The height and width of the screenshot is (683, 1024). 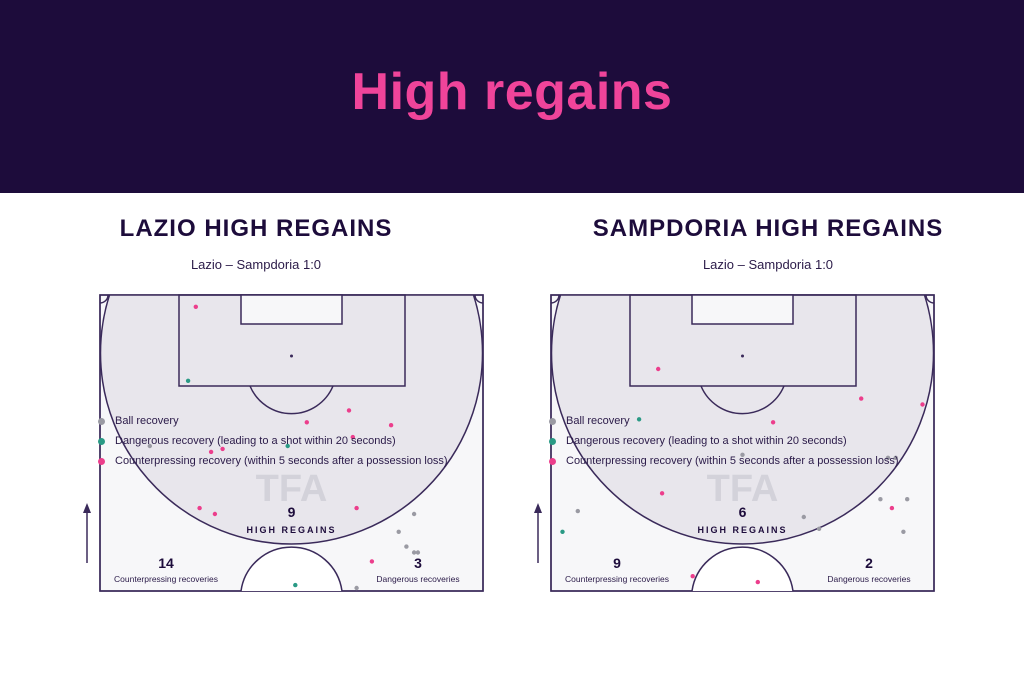 What do you see at coordinates (743, 512) in the screenshot?
I see `total-count: 6` at bounding box center [743, 512].